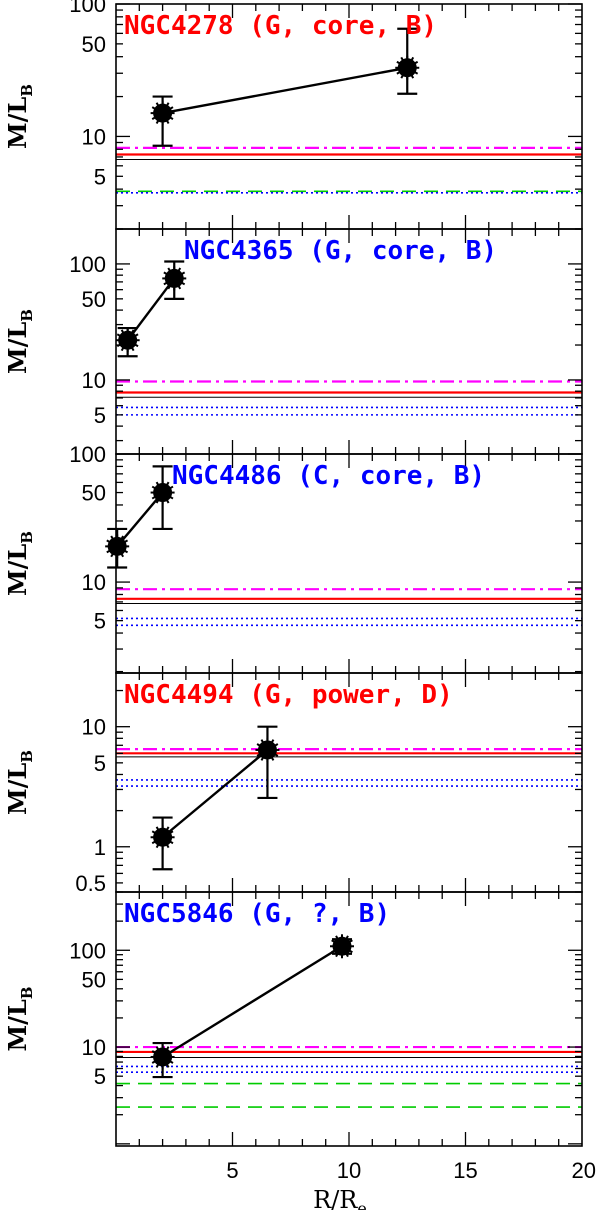  What do you see at coordinates (257, 914) in the screenshot?
I see `panel-title: NGC5846 (G, ?, B)` at bounding box center [257, 914].